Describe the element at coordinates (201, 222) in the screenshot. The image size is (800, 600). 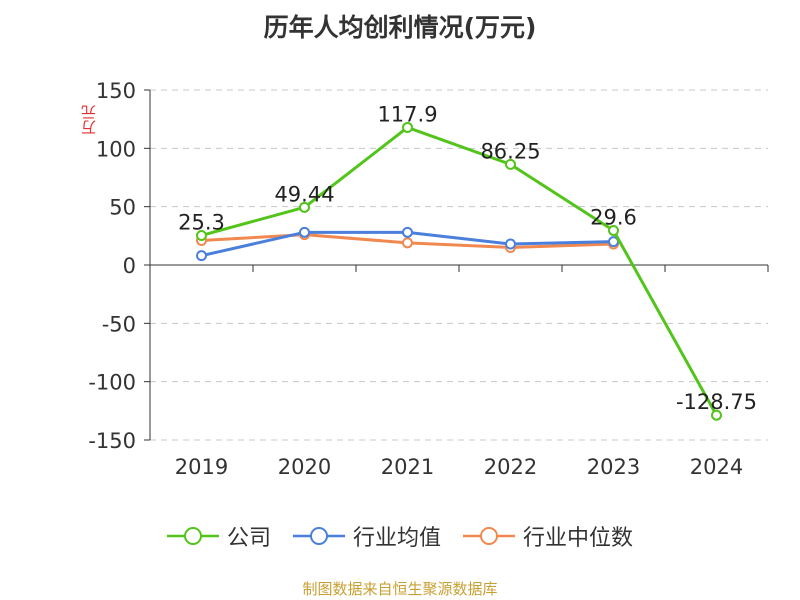
I see `data-label: 25.3` at that location.